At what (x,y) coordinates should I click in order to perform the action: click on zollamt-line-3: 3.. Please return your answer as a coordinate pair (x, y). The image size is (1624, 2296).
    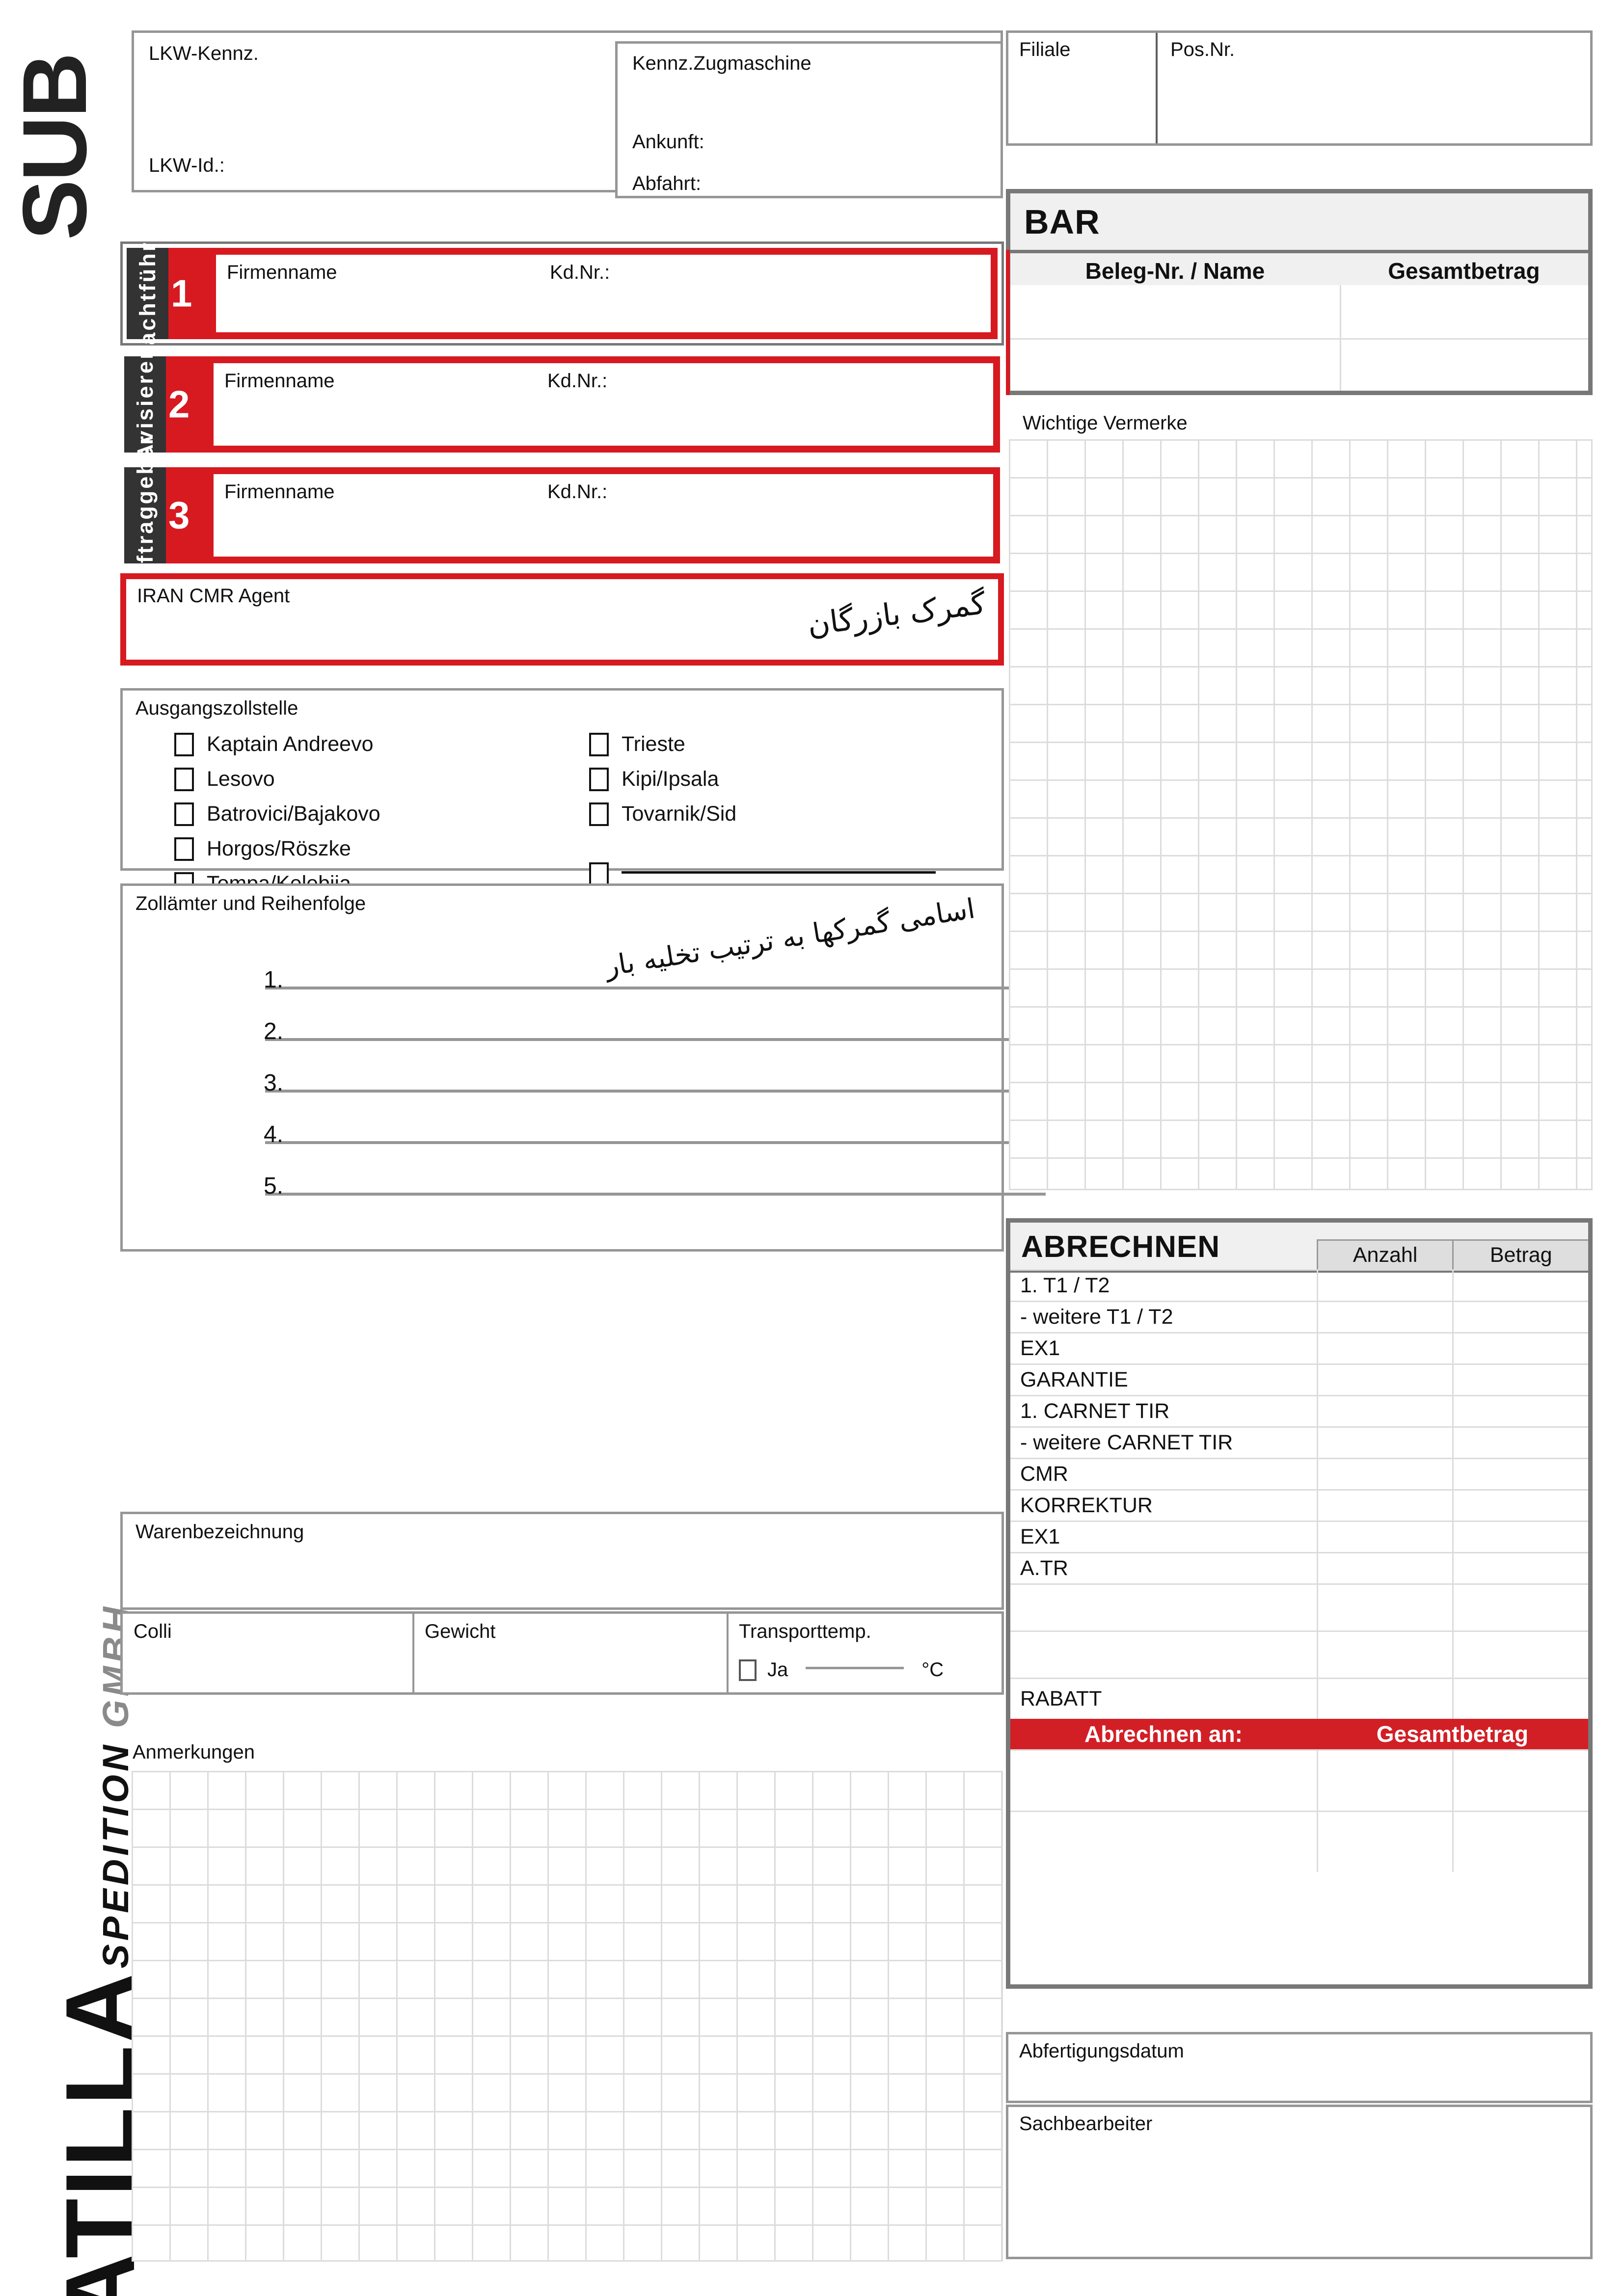
    Looking at the image, I should click on (655, 1083).